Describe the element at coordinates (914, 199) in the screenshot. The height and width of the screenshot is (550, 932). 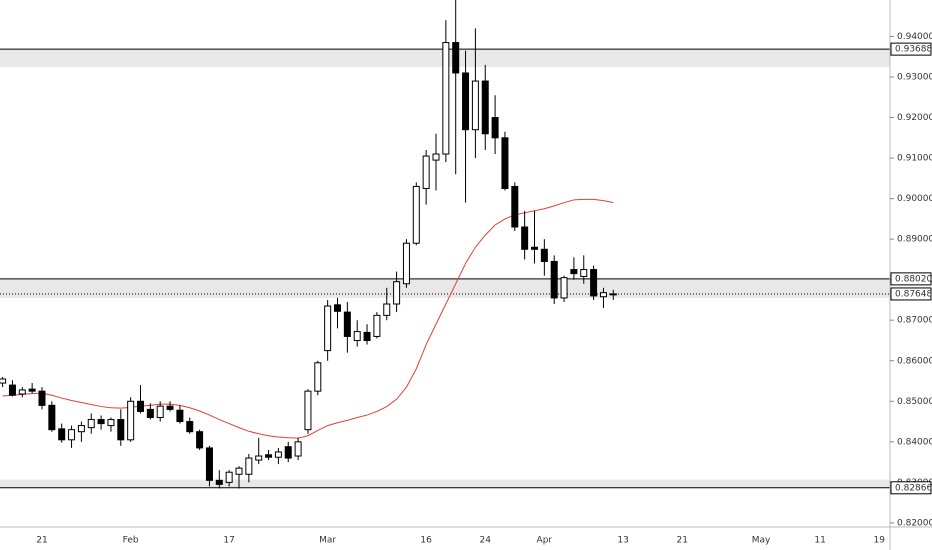
I see `y-tick-label: 0.90000` at that location.